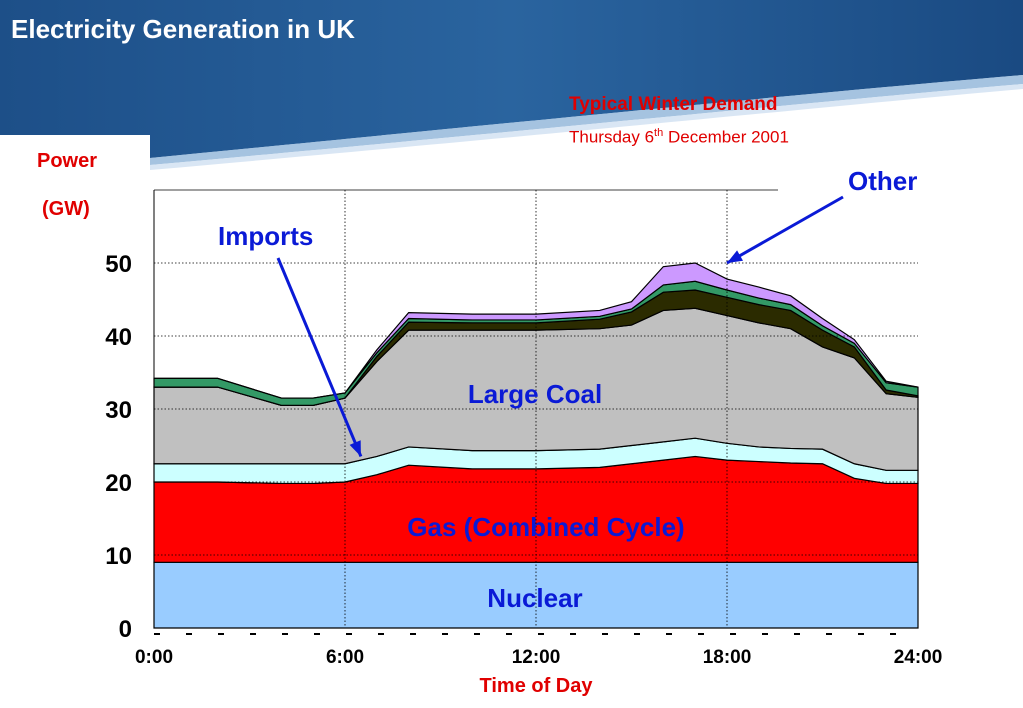  I want to click on y-tick-30: 30, so click(118, 410).